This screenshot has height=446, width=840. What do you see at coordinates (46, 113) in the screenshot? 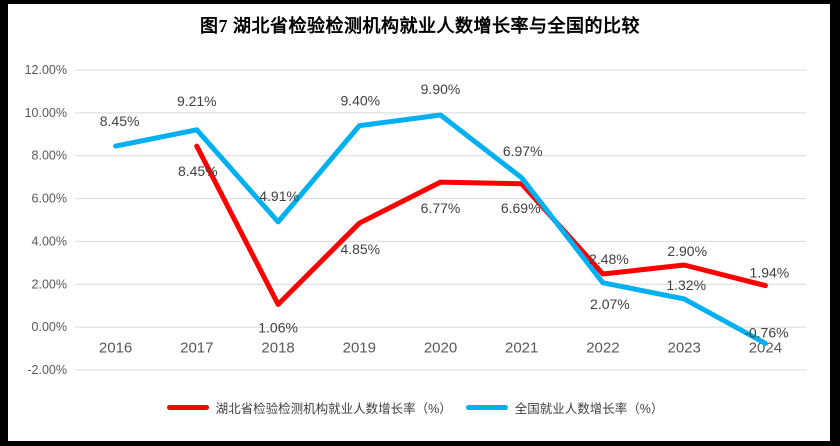
I see `y-axis-tick-label: 10.00%` at bounding box center [46, 113].